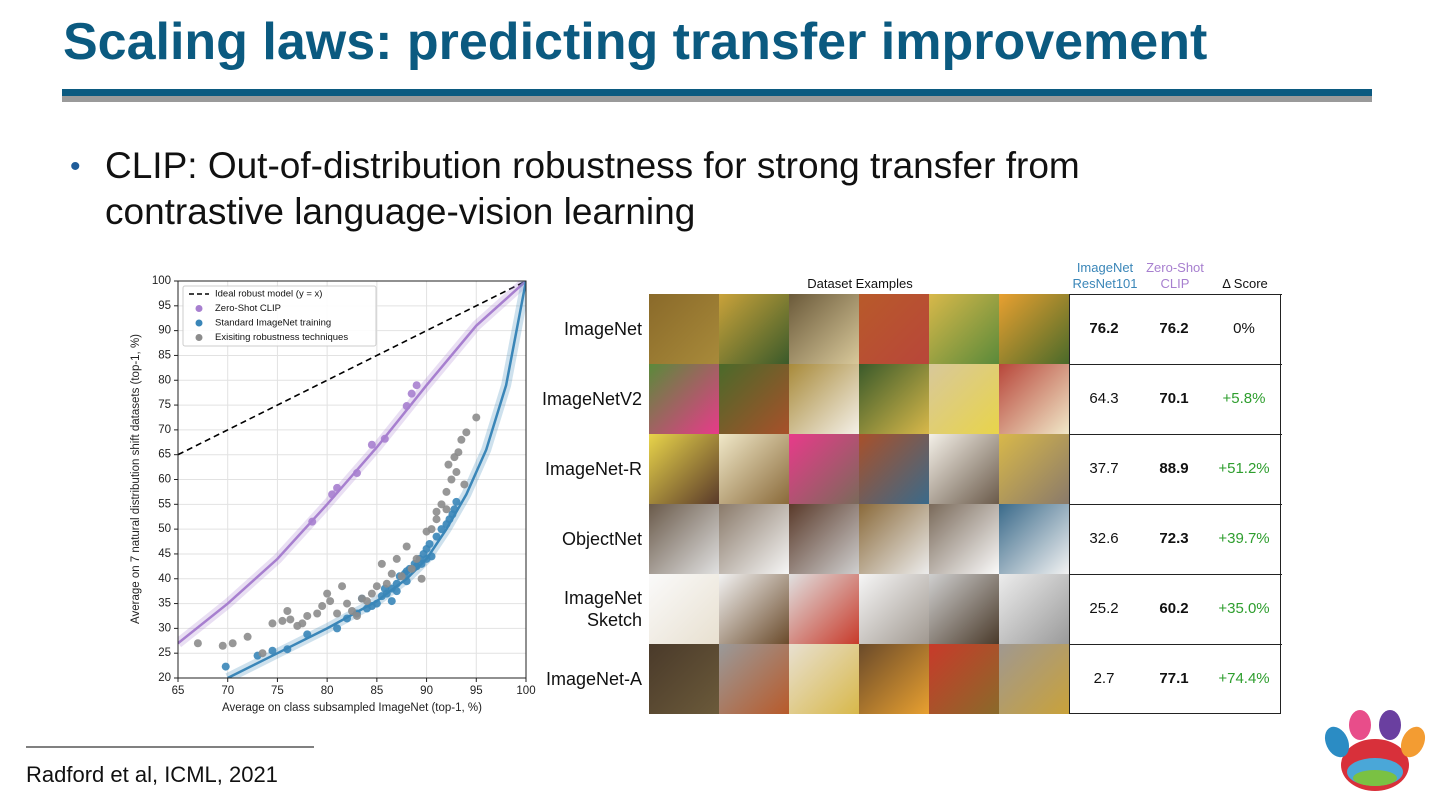 The height and width of the screenshot is (811, 1440). Describe the element at coordinates (164, 355) in the screenshot. I see `y-tick-label: 85` at that location.